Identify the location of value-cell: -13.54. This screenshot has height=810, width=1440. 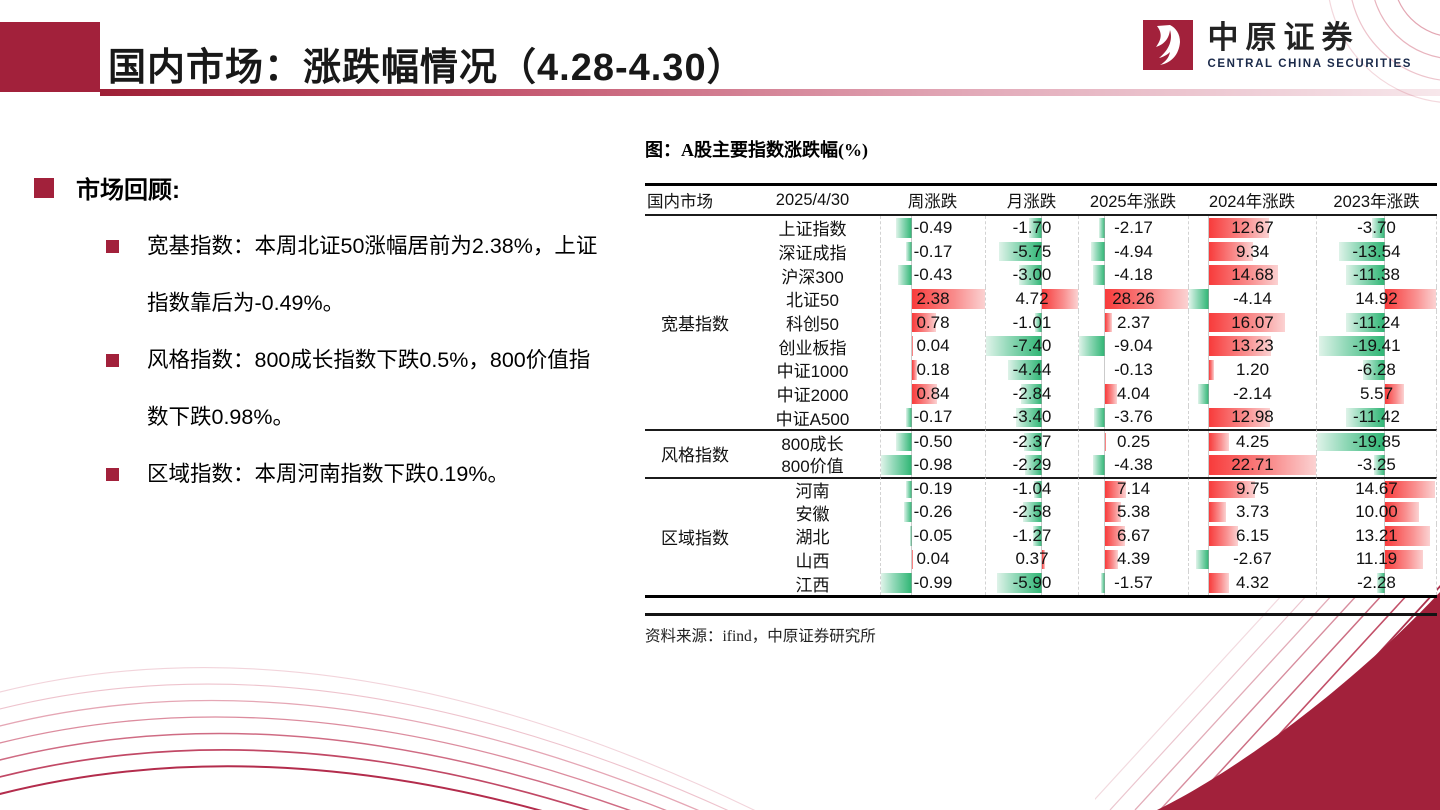
(1376, 251).